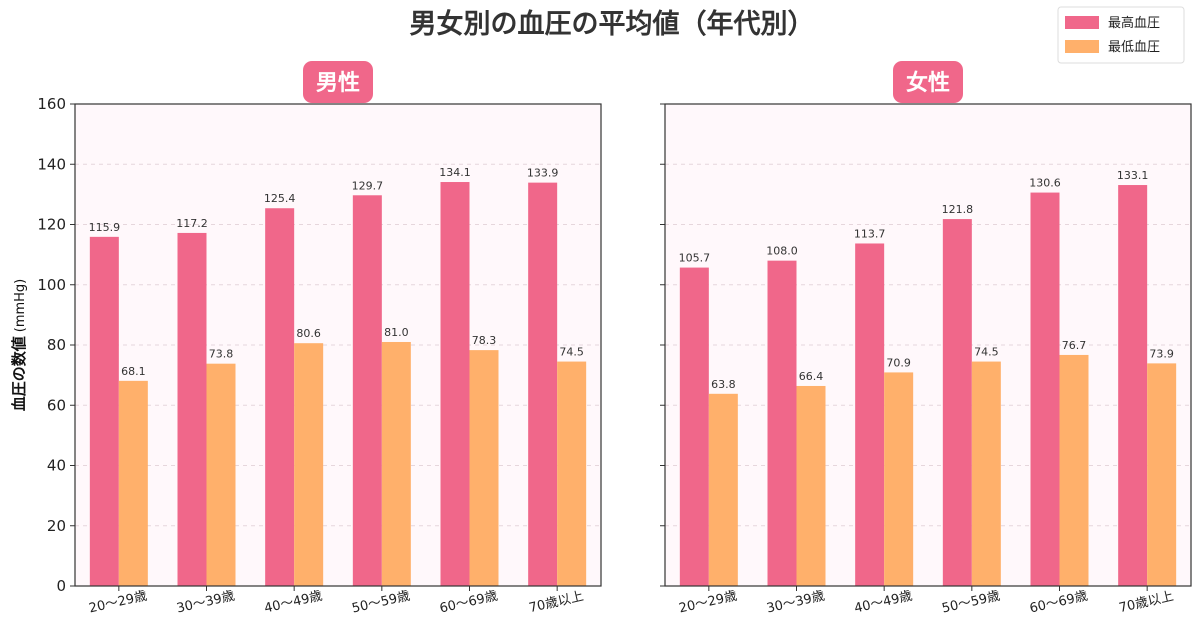 This screenshot has width=1200, height=638. What do you see at coordinates (221, 354) in the screenshot?
I see `value-label-min: 73.8` at bounding box center [221, 354].